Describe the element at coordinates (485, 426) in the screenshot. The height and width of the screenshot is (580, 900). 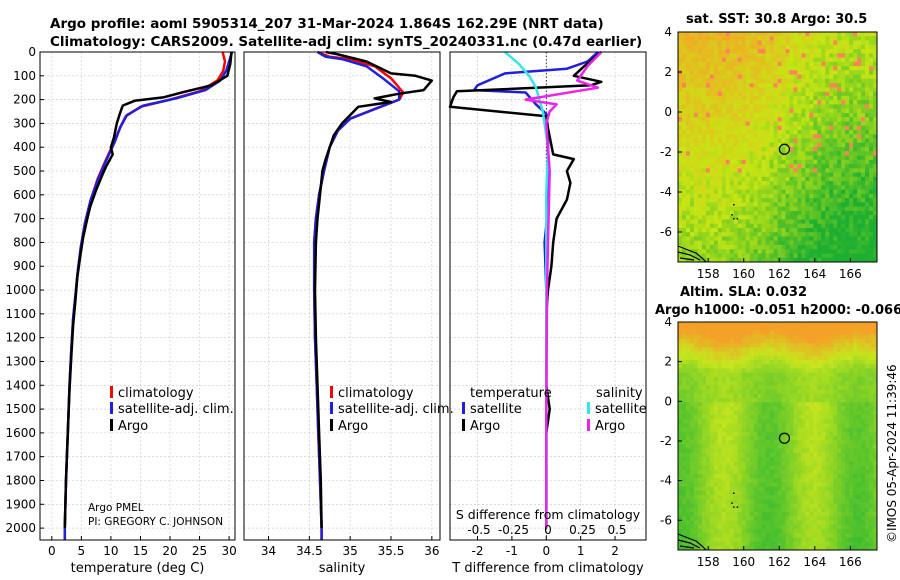
I see `legend-label-temp-argo: Argo` at that location.